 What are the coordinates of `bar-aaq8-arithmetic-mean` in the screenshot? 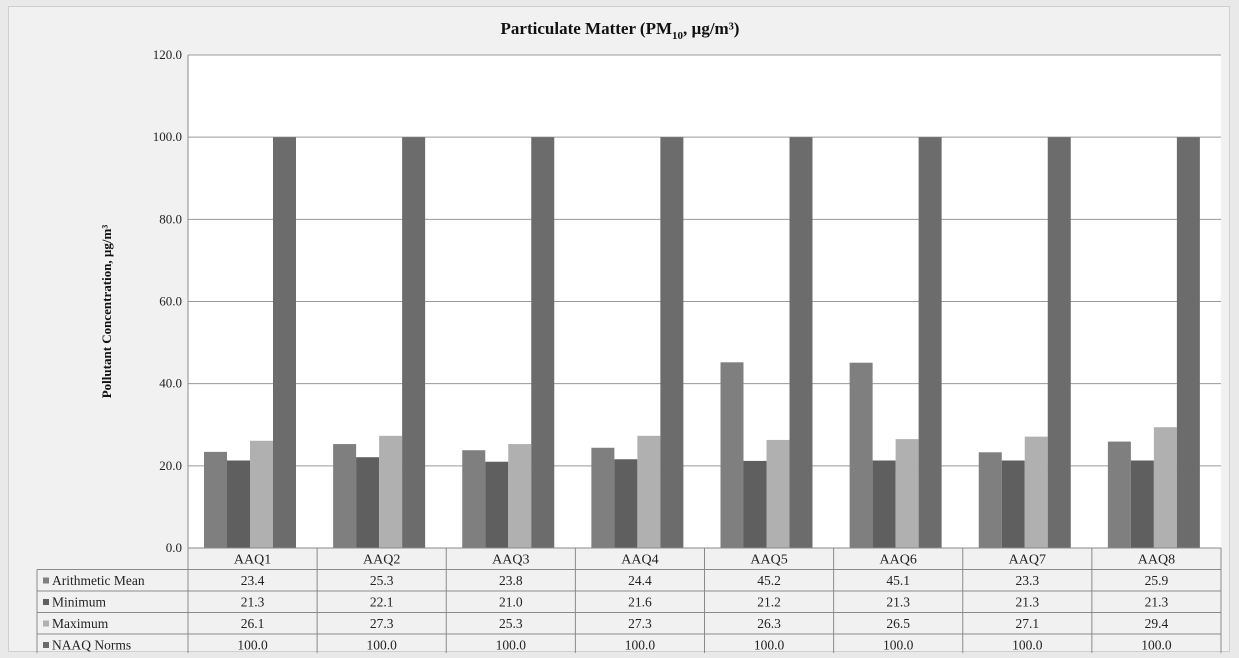 It's located at (1119, 494).